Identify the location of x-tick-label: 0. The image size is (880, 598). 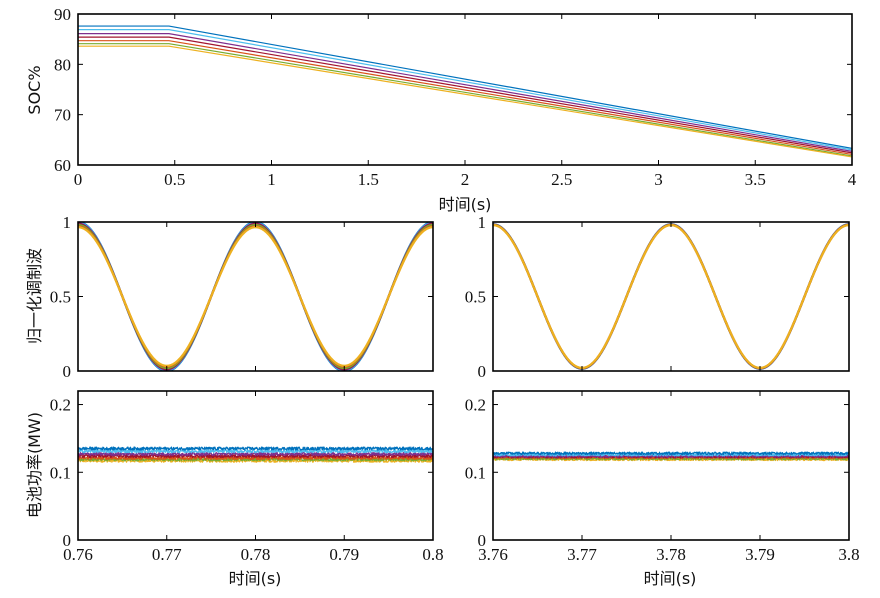
(78, 179).